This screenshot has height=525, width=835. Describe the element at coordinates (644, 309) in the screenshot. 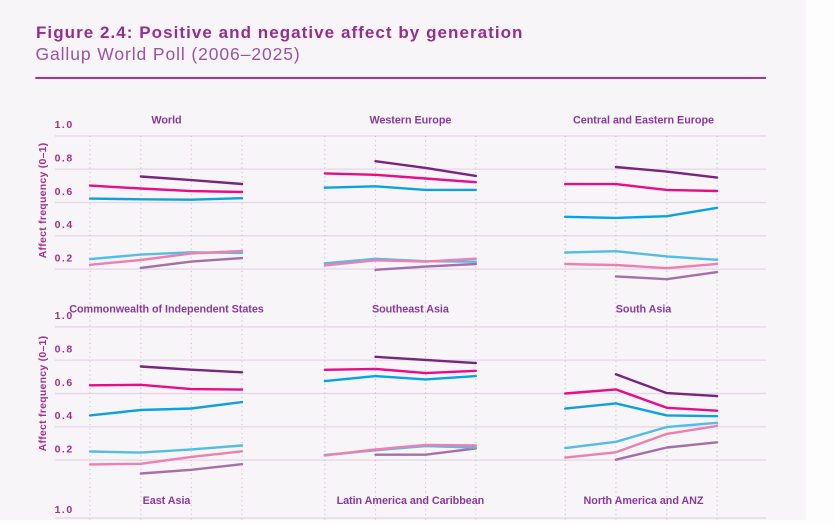

I see `svg-text: South Asia` at that location.